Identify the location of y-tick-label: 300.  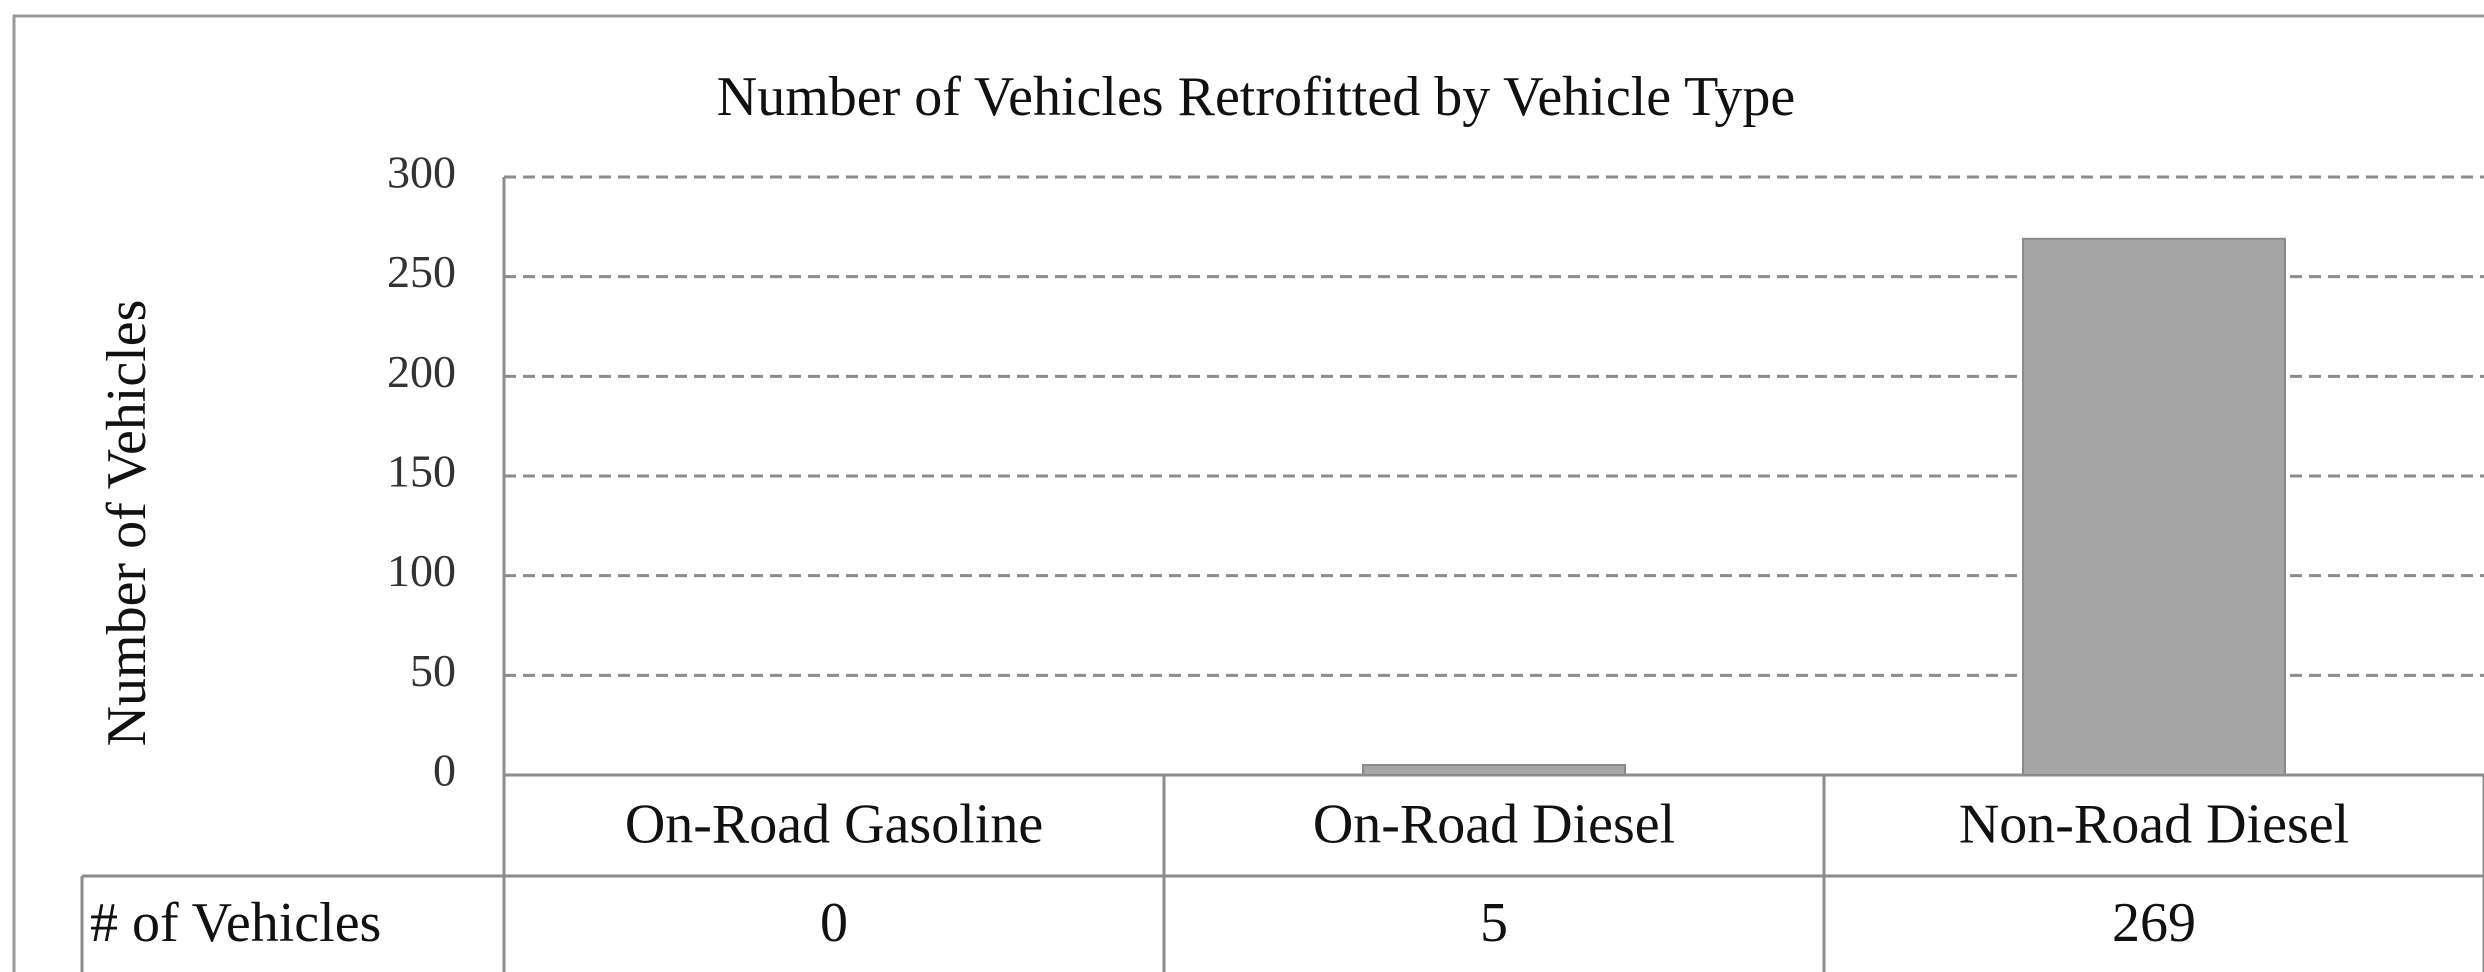
(421, 172).